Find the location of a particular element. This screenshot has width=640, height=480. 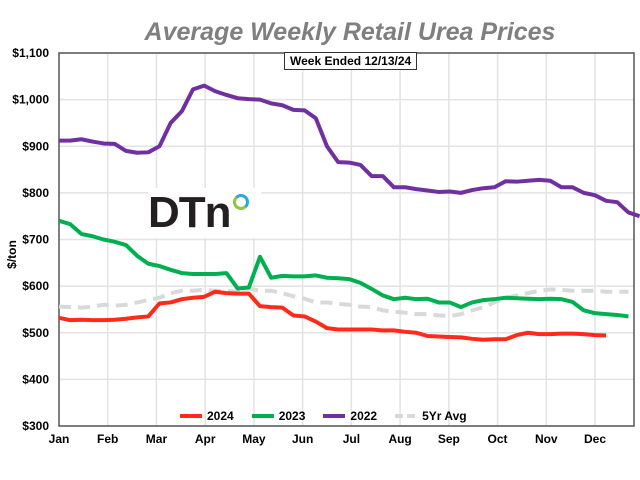

x-tick-label: Jun is located at coordinates (302, 439).